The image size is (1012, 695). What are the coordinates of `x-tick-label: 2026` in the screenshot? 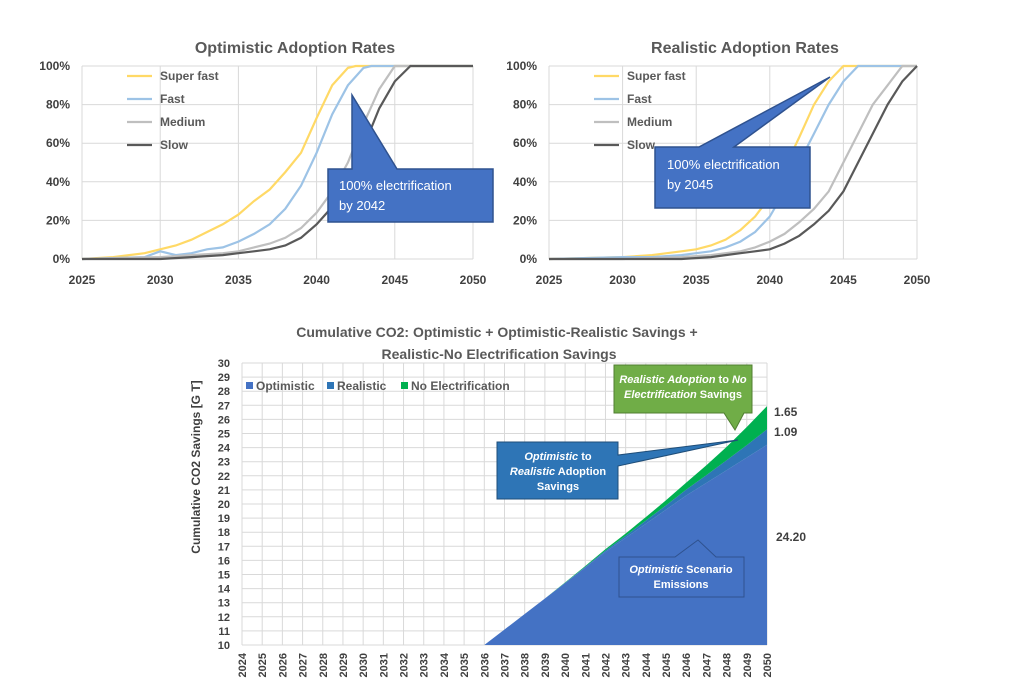 It's located at (283, 665).